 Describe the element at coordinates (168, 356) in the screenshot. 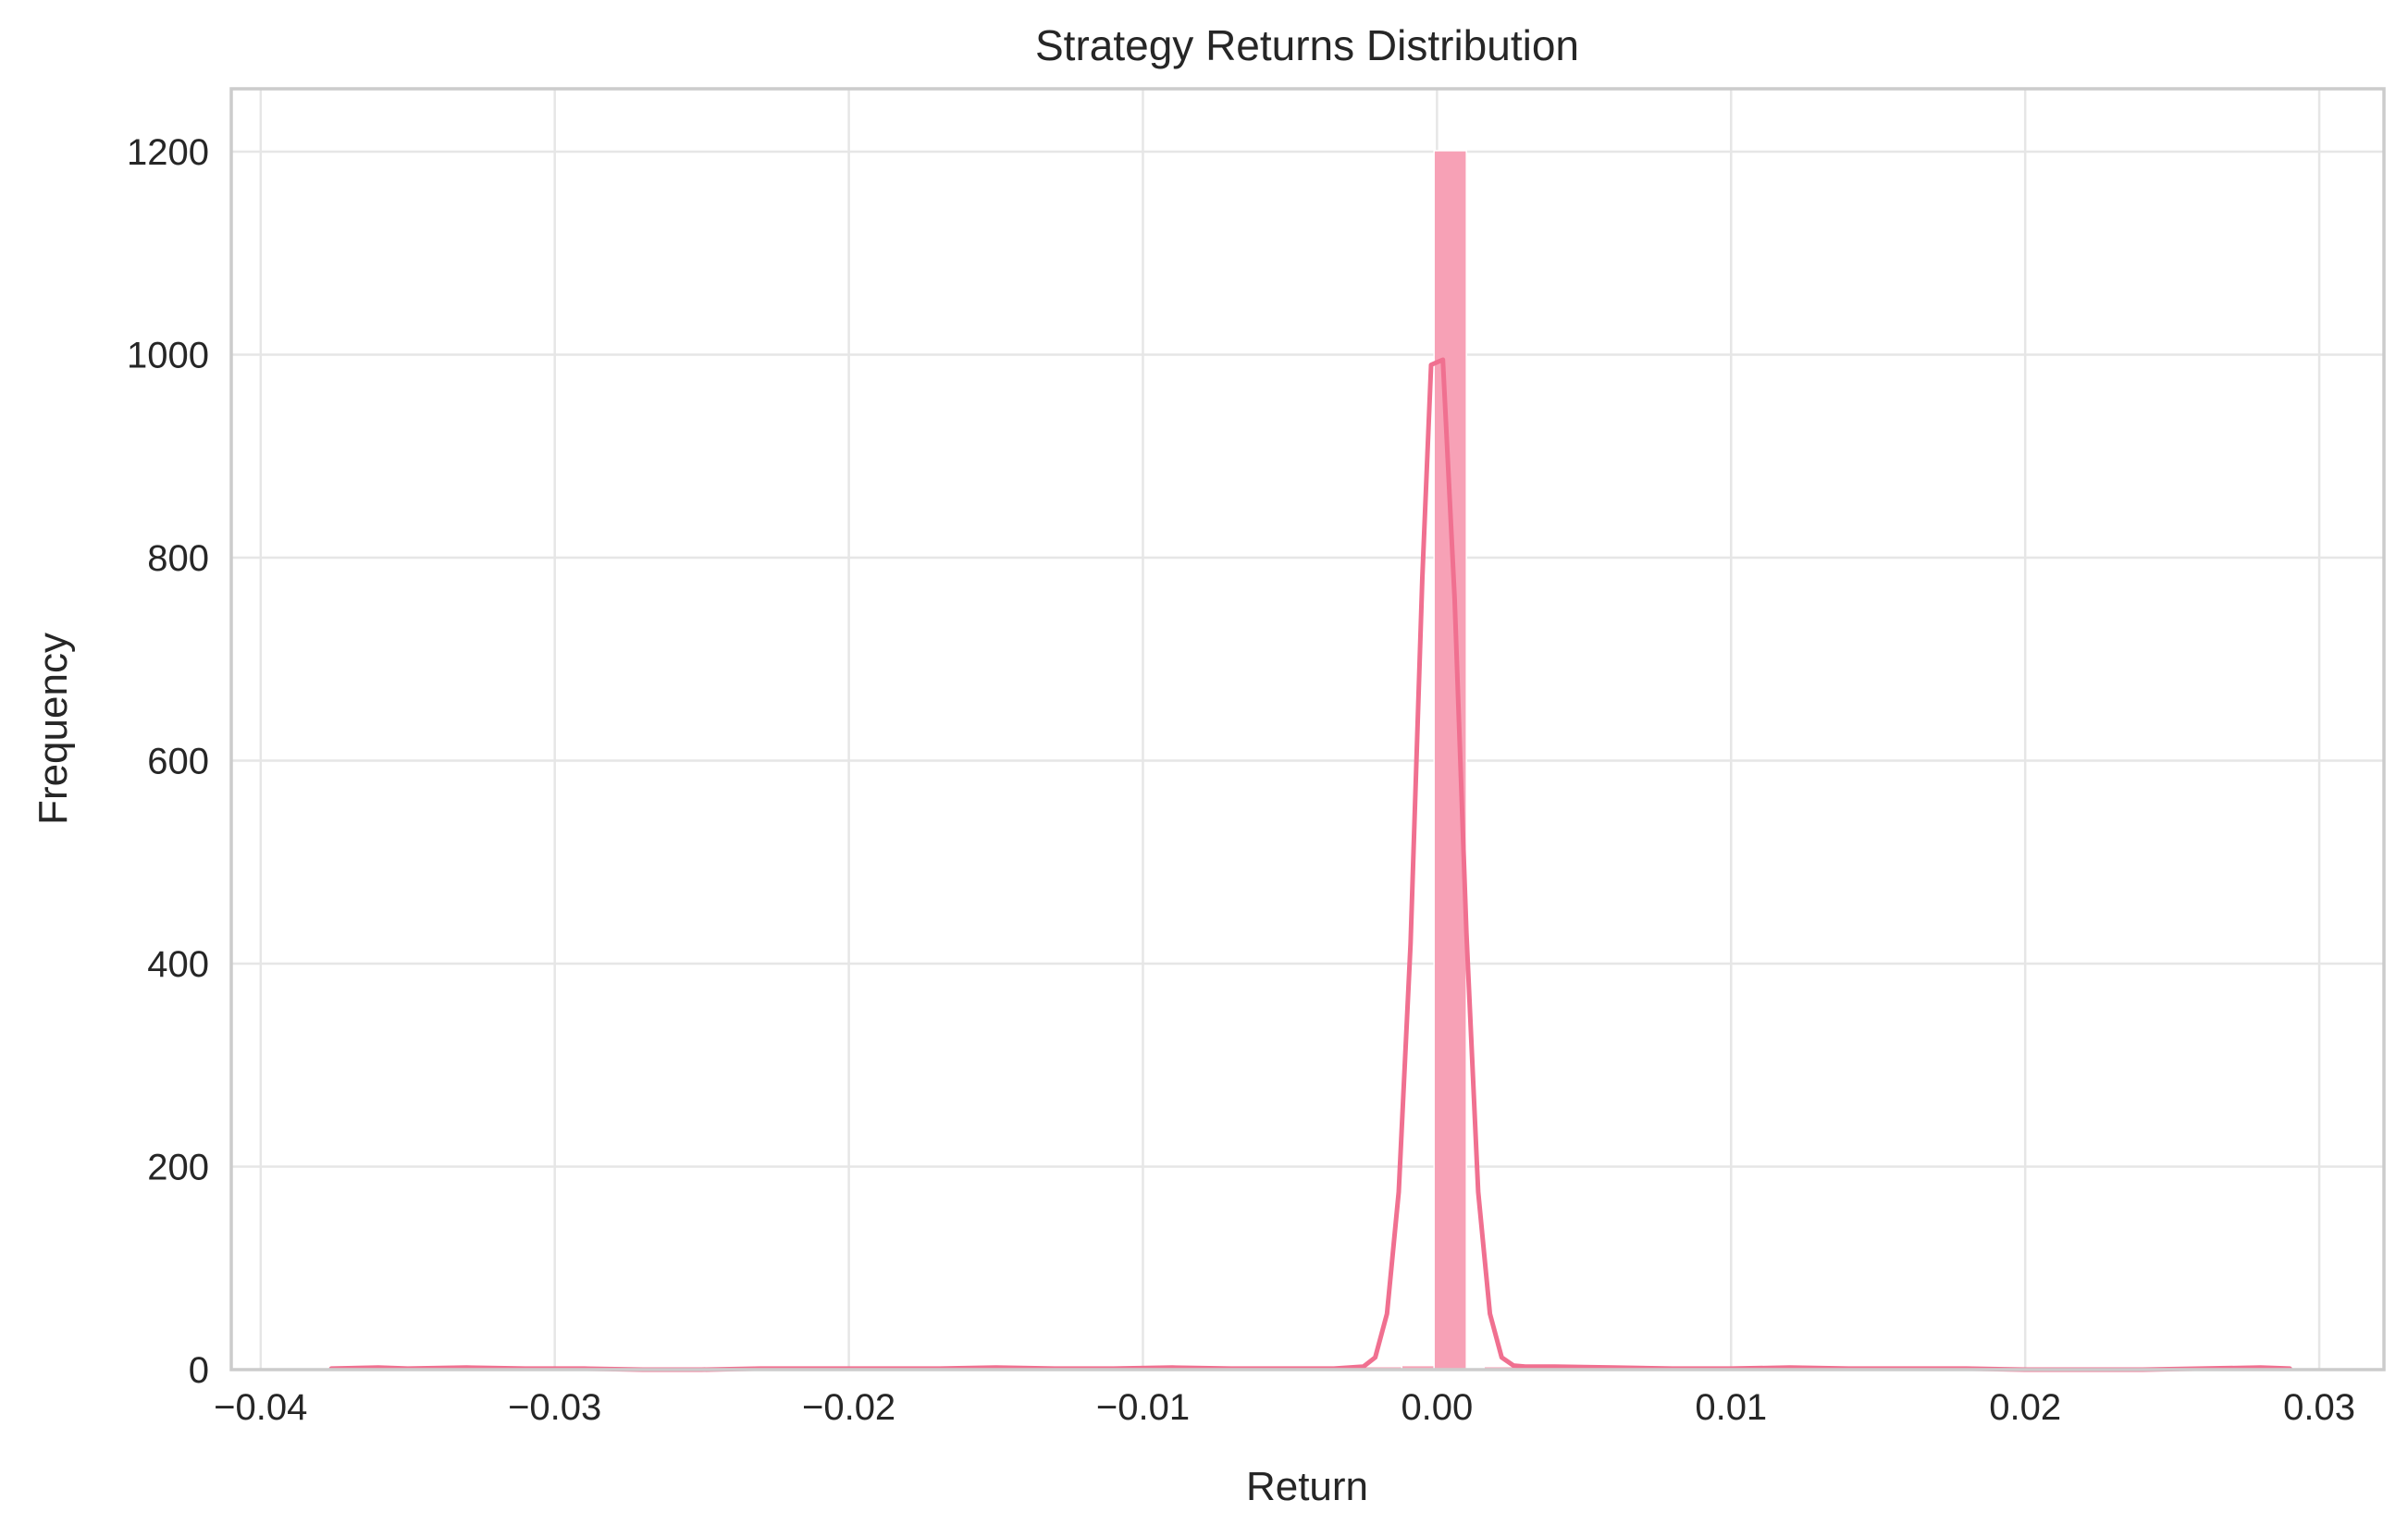

I see `y-tick-label: 1000` at that location.